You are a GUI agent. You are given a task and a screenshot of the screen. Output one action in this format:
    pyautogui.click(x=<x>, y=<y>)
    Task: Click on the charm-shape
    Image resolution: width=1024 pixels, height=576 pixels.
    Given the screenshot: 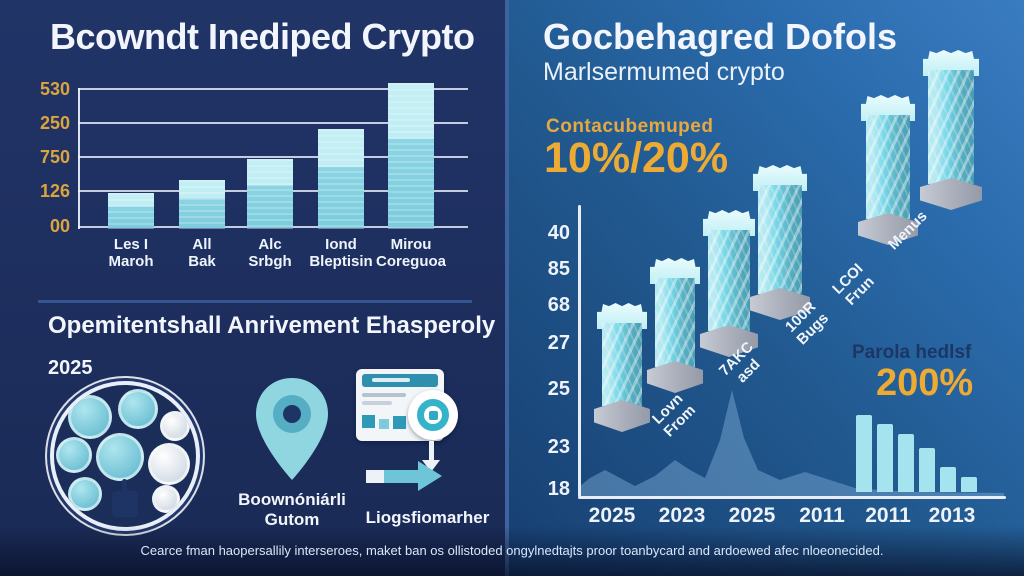 What is the action you would take?
    pyautogui.click(x=125, y=504)
    